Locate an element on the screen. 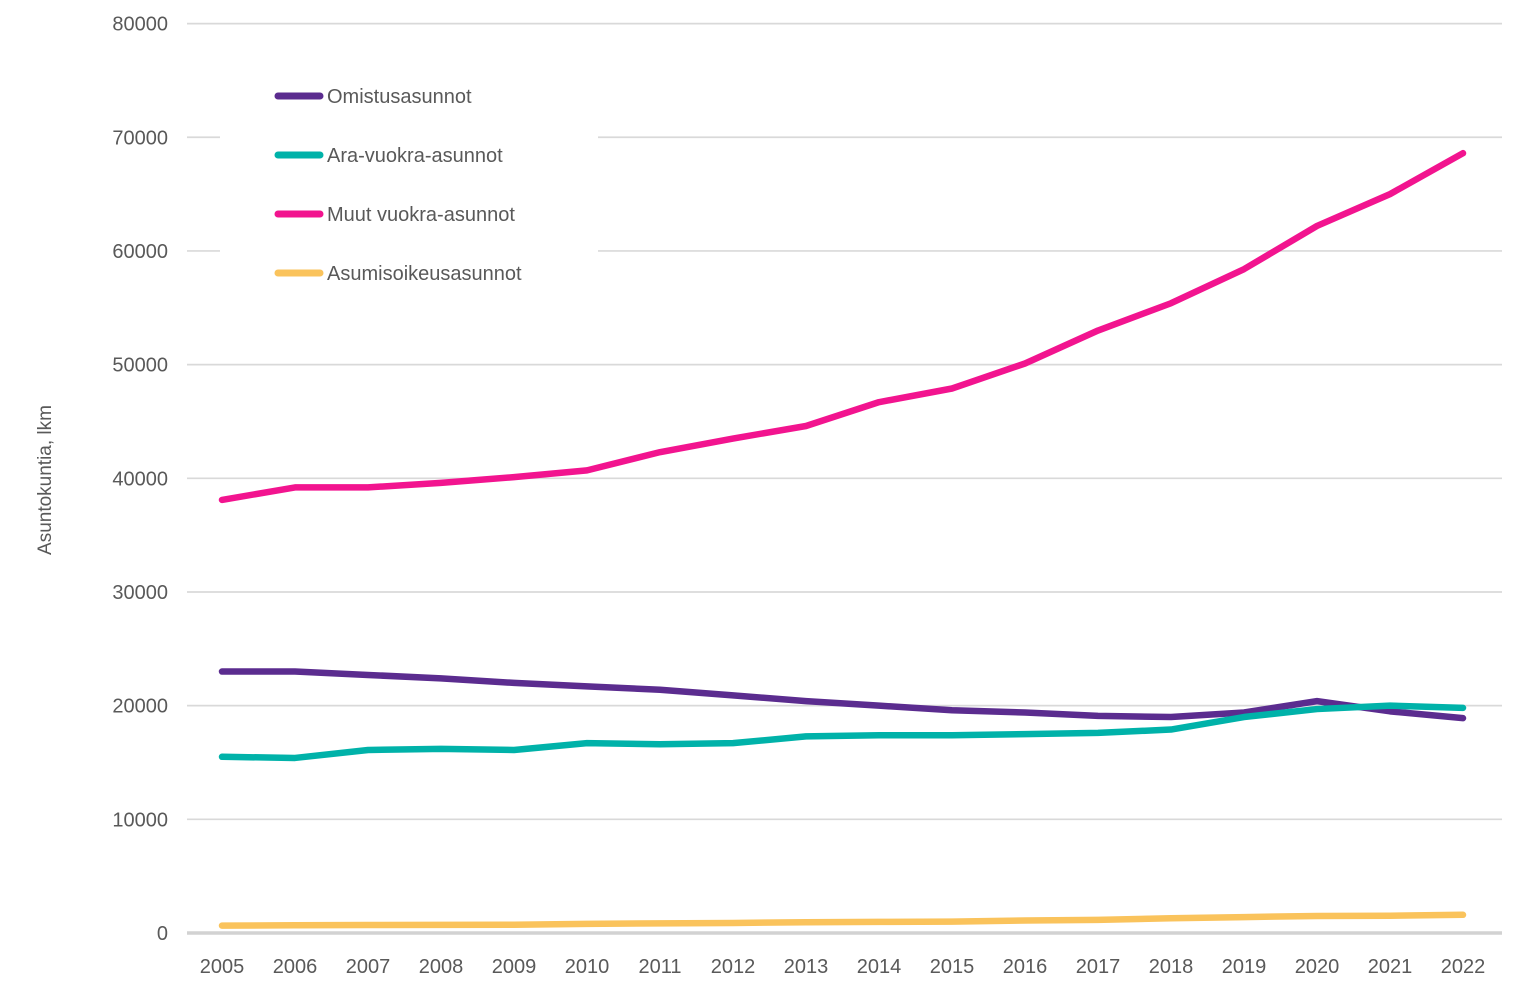 The height and width of the screenshot is (992, 1524). x-tick-label: 2022 is located at coordinates (1463, 967).